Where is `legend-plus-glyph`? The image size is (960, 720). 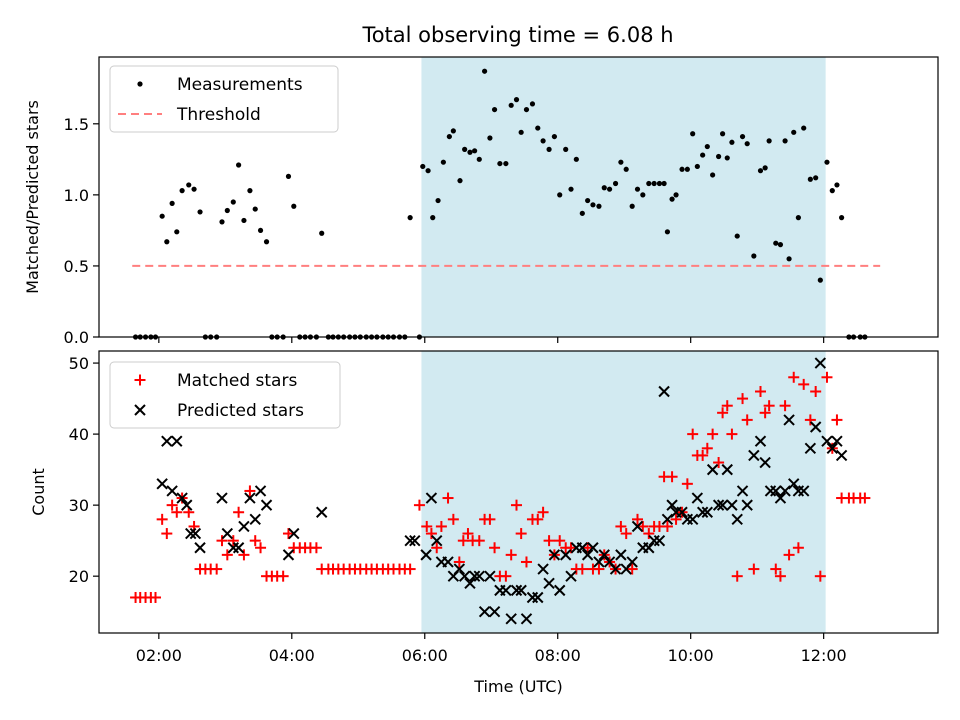 legend-plus-glyph is located at coordinates (140, 380).